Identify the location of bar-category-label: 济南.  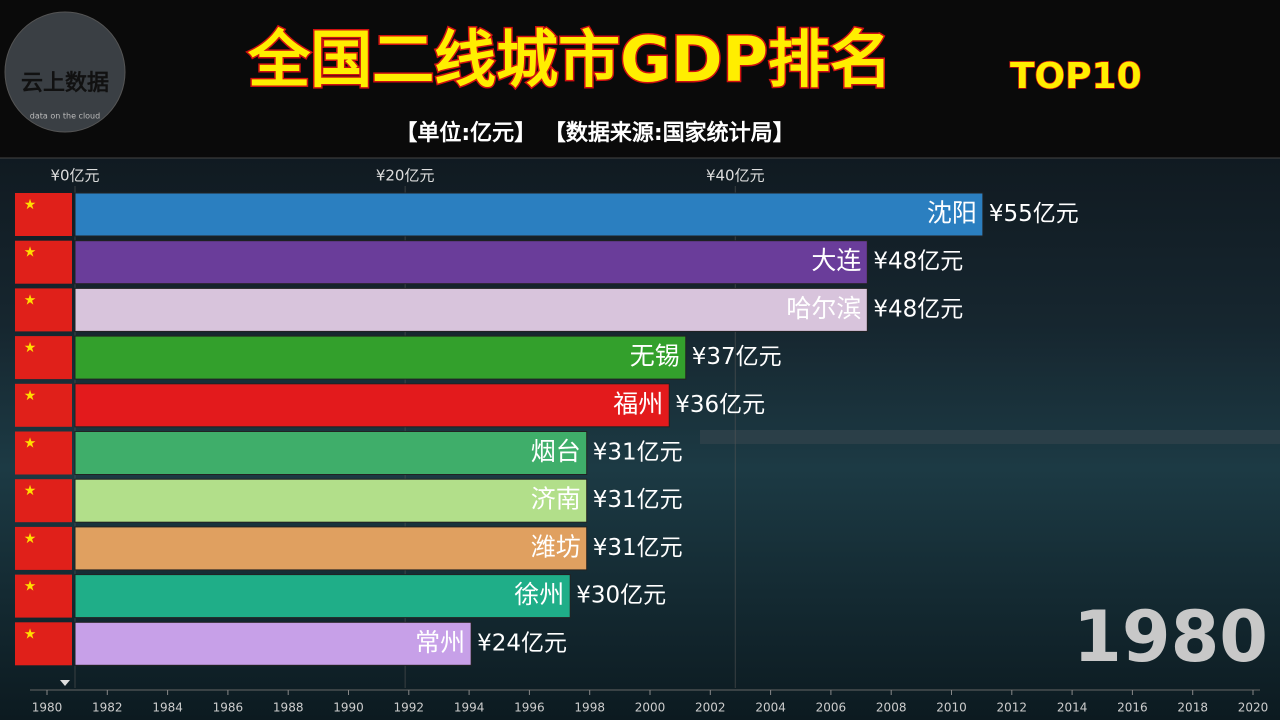
(556, 499).